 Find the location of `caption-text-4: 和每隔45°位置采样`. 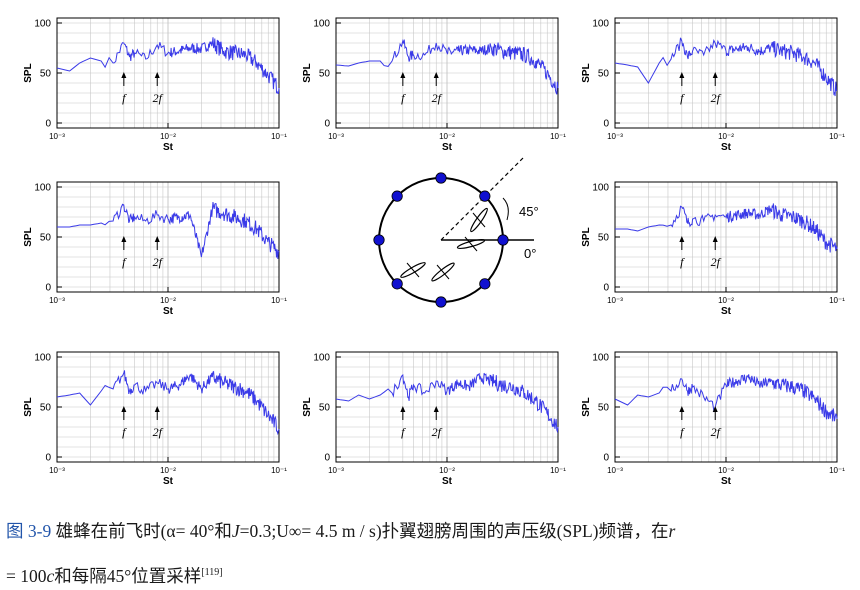

caption-text-4: 和每隔45°位置采样 is located at coordinates (128, 576).